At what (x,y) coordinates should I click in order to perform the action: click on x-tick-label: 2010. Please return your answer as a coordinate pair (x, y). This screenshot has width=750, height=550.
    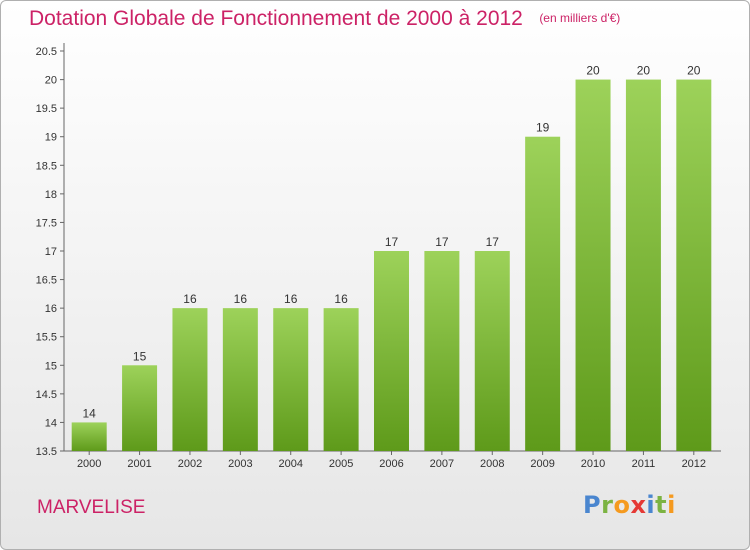
    Looking at the image, I should click on (593, 464).